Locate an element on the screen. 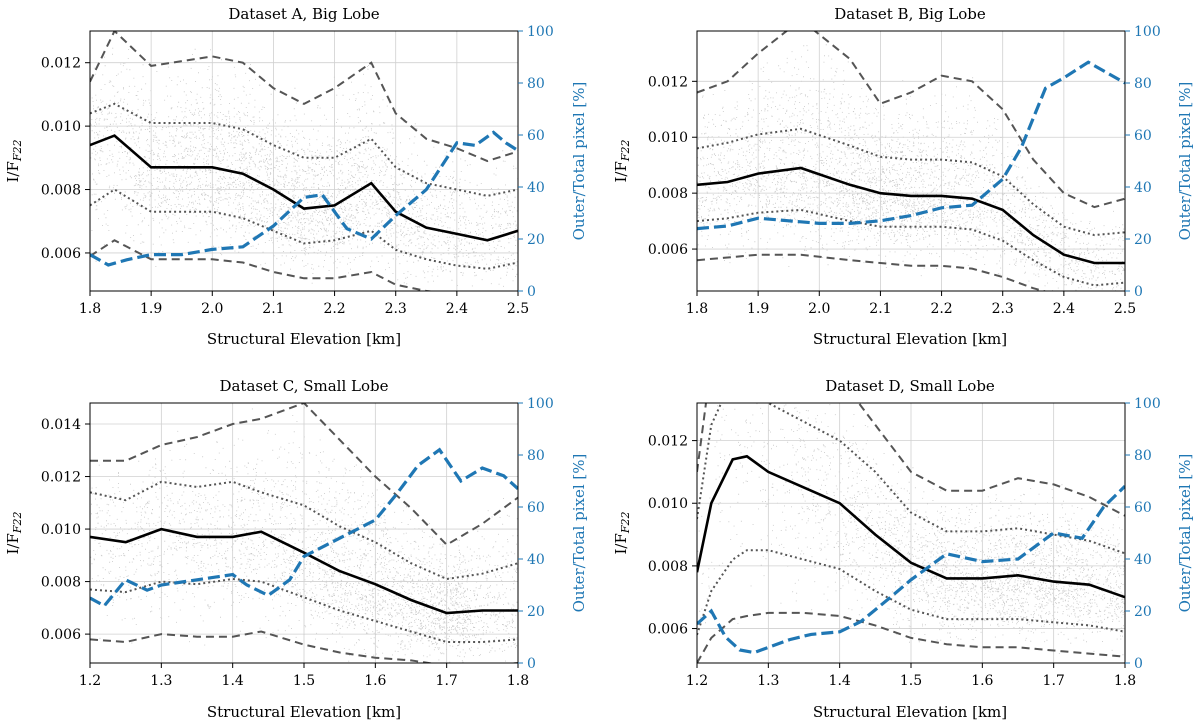 This screenshot has width=1200, height=725. panel-d-ylabel-sub: F22 is located at coordinates (625, 522).